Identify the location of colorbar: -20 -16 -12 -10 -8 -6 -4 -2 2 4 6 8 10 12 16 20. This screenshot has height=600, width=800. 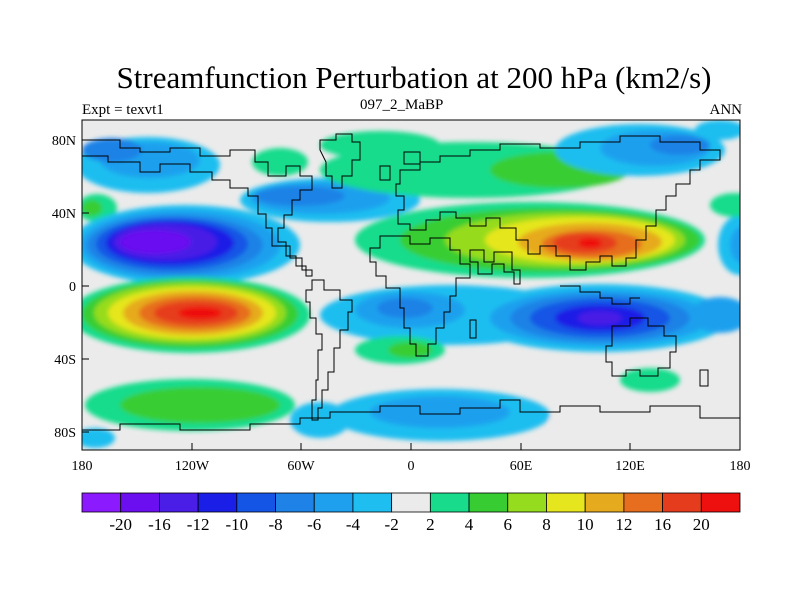
(411, 513).